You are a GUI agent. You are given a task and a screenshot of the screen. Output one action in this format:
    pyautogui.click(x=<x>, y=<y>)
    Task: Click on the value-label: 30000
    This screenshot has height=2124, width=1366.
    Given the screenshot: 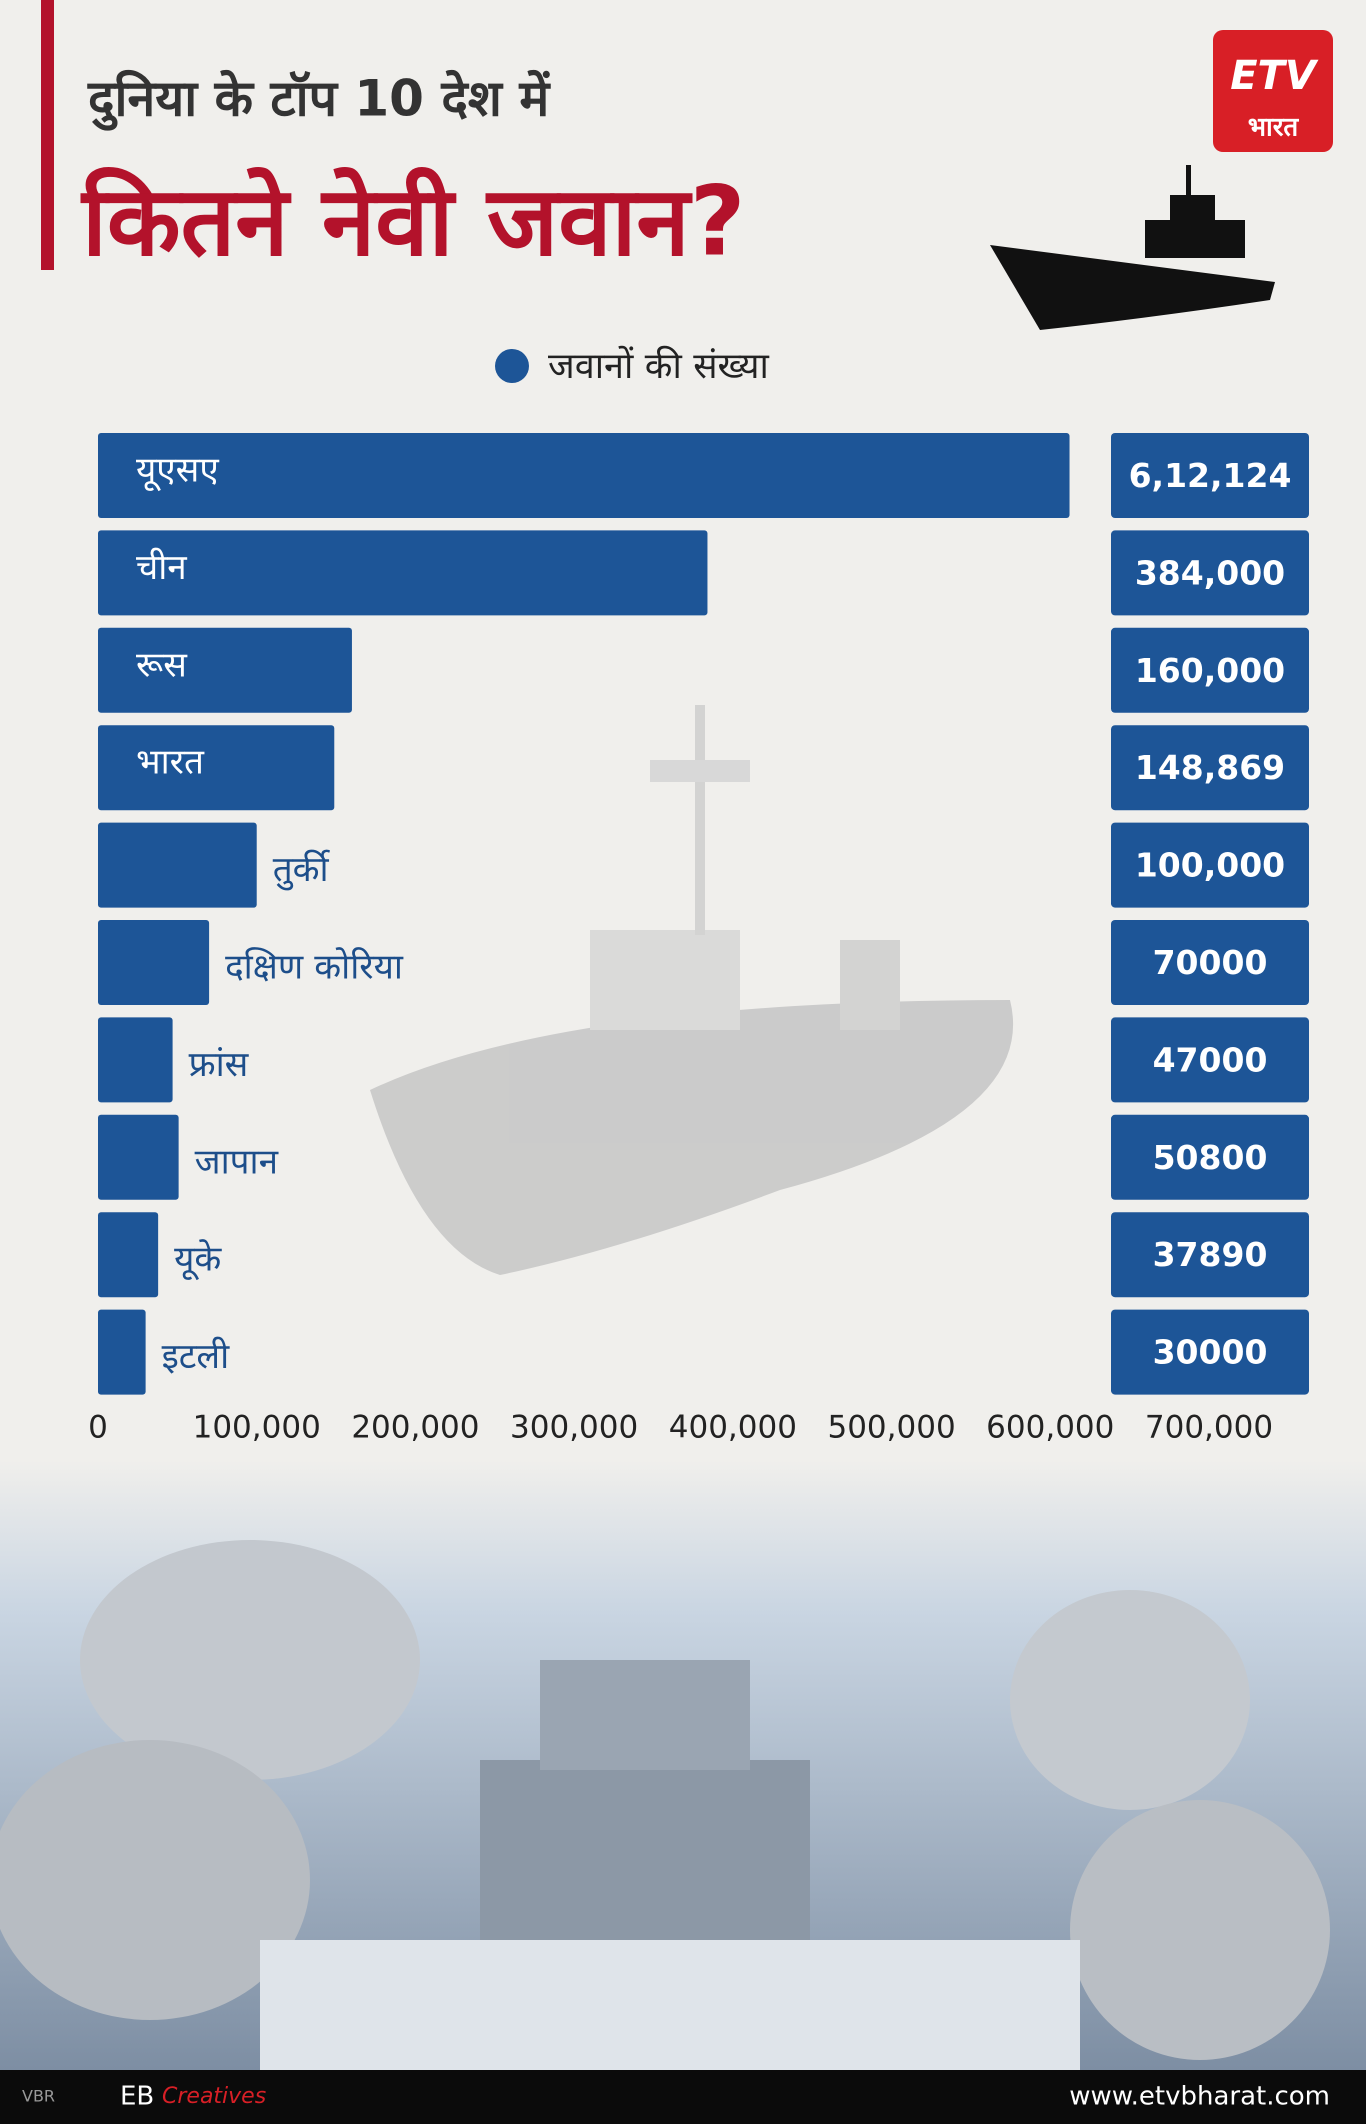 What is the action you would take?
    pyautogui.click(x=1210, y=1352)
    